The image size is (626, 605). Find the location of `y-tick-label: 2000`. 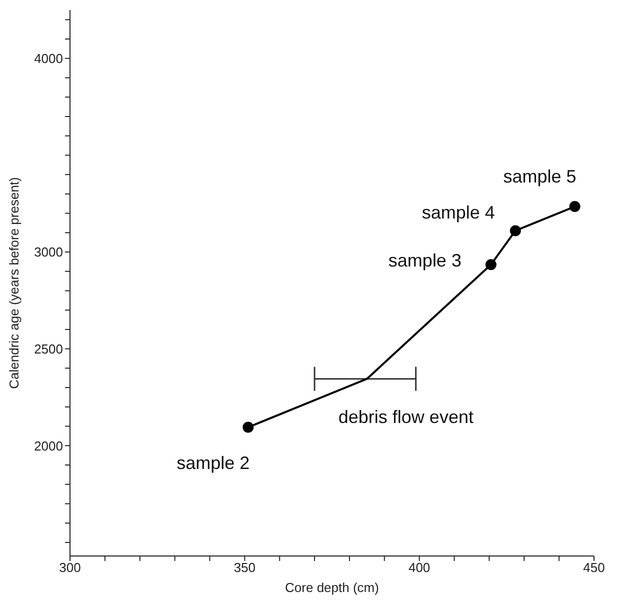

y-tick-label: 2000 is located at coordinates (48, 446).